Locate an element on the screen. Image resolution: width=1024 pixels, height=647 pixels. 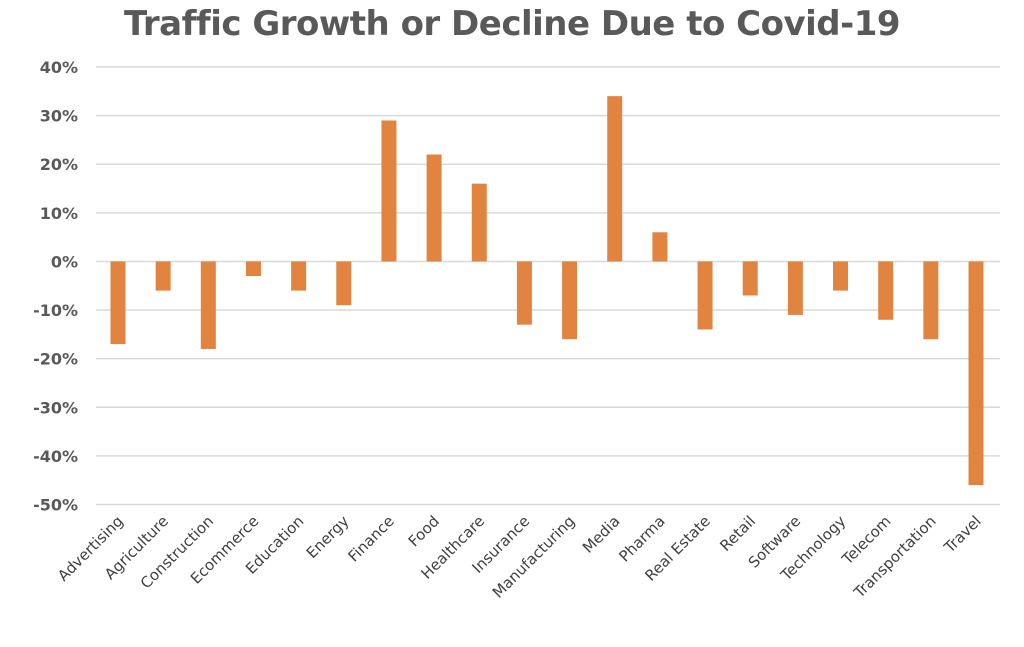
bar-real-estate is located at coordinates (705, 295).